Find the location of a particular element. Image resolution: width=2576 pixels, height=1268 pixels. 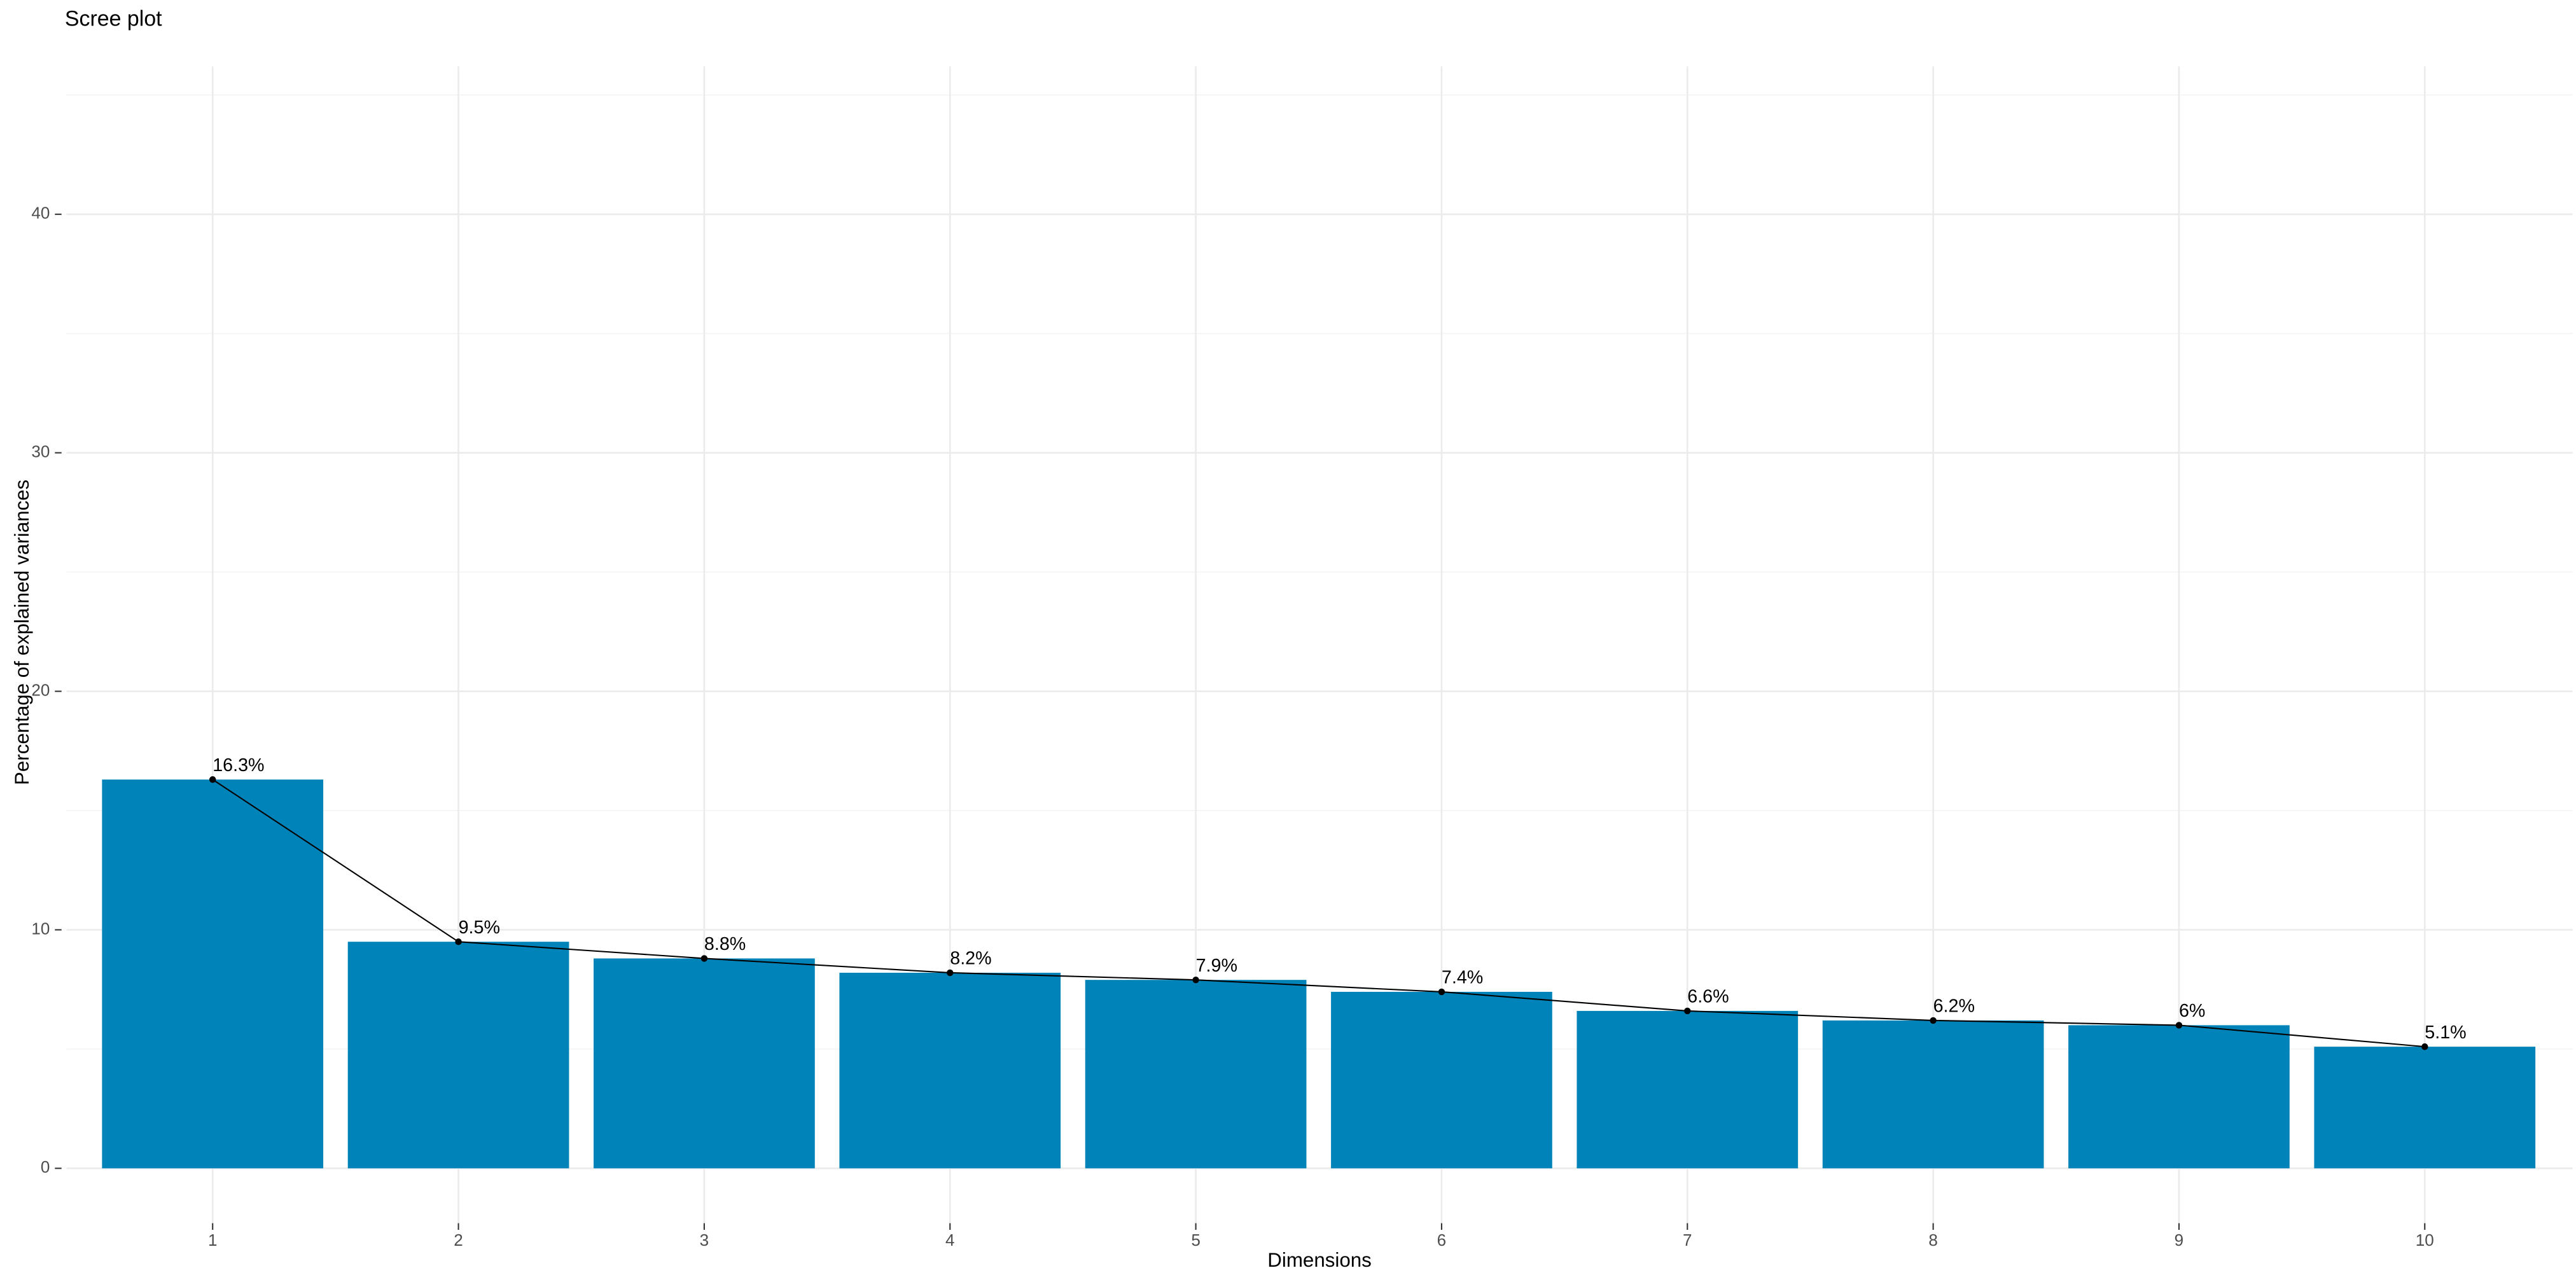

value-label: 6% is located at coordinates (2192, 1011).